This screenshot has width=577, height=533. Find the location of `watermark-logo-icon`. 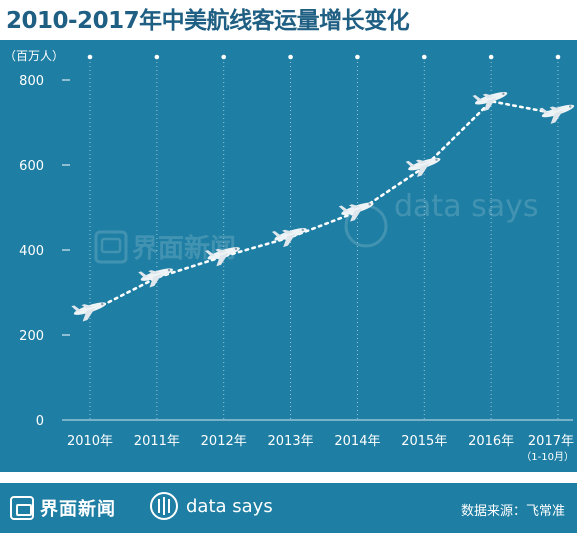

watermark-logo-icon is located at coordinates (111, 247).